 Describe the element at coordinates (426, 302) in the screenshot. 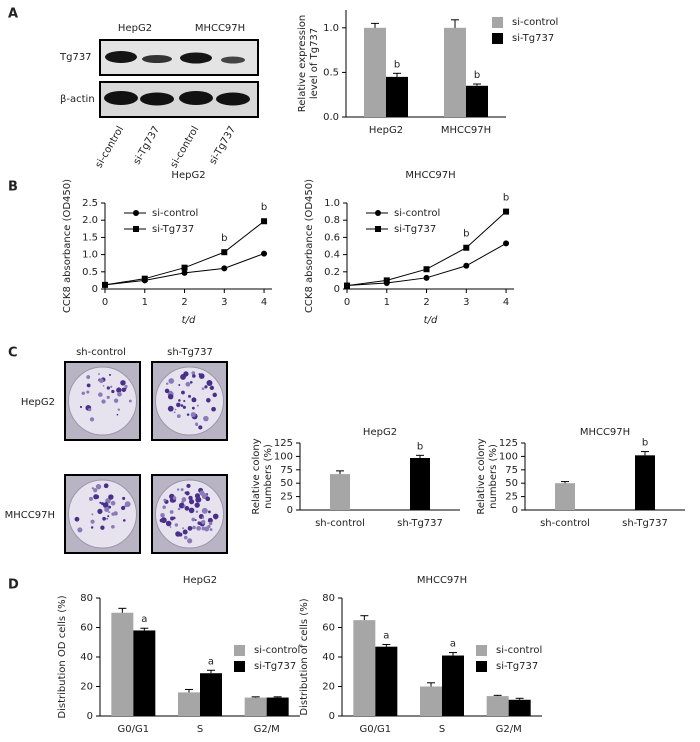

I see `x-tick-label: 2` at that location.